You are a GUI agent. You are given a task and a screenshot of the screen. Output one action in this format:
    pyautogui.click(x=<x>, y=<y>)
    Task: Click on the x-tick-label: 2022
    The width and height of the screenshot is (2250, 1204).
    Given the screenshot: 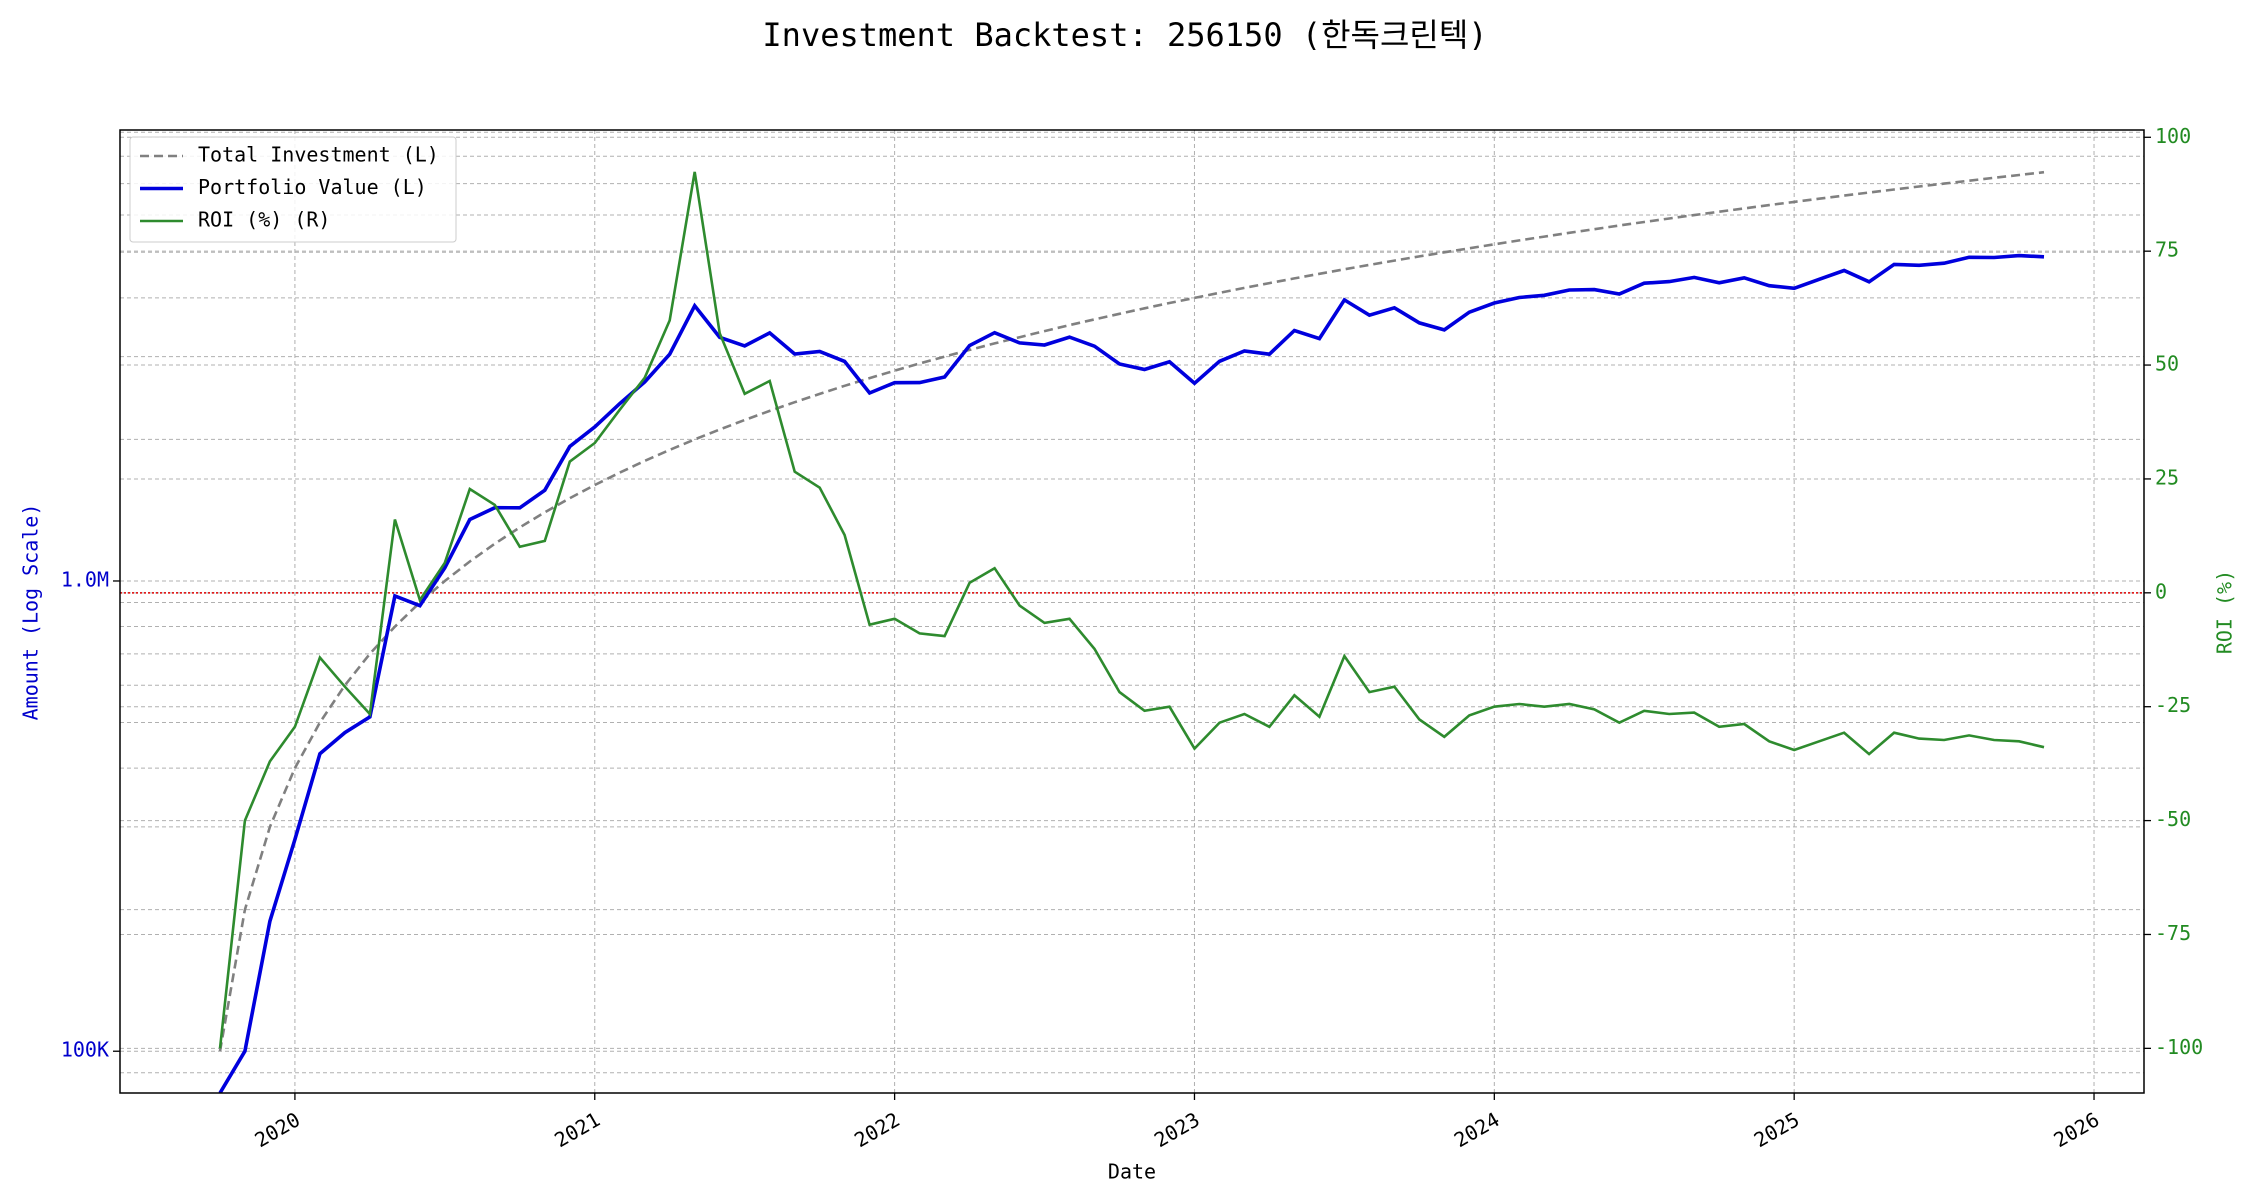 What is the action you would take?
    pyautogui.click(x=877, y=1129)
    